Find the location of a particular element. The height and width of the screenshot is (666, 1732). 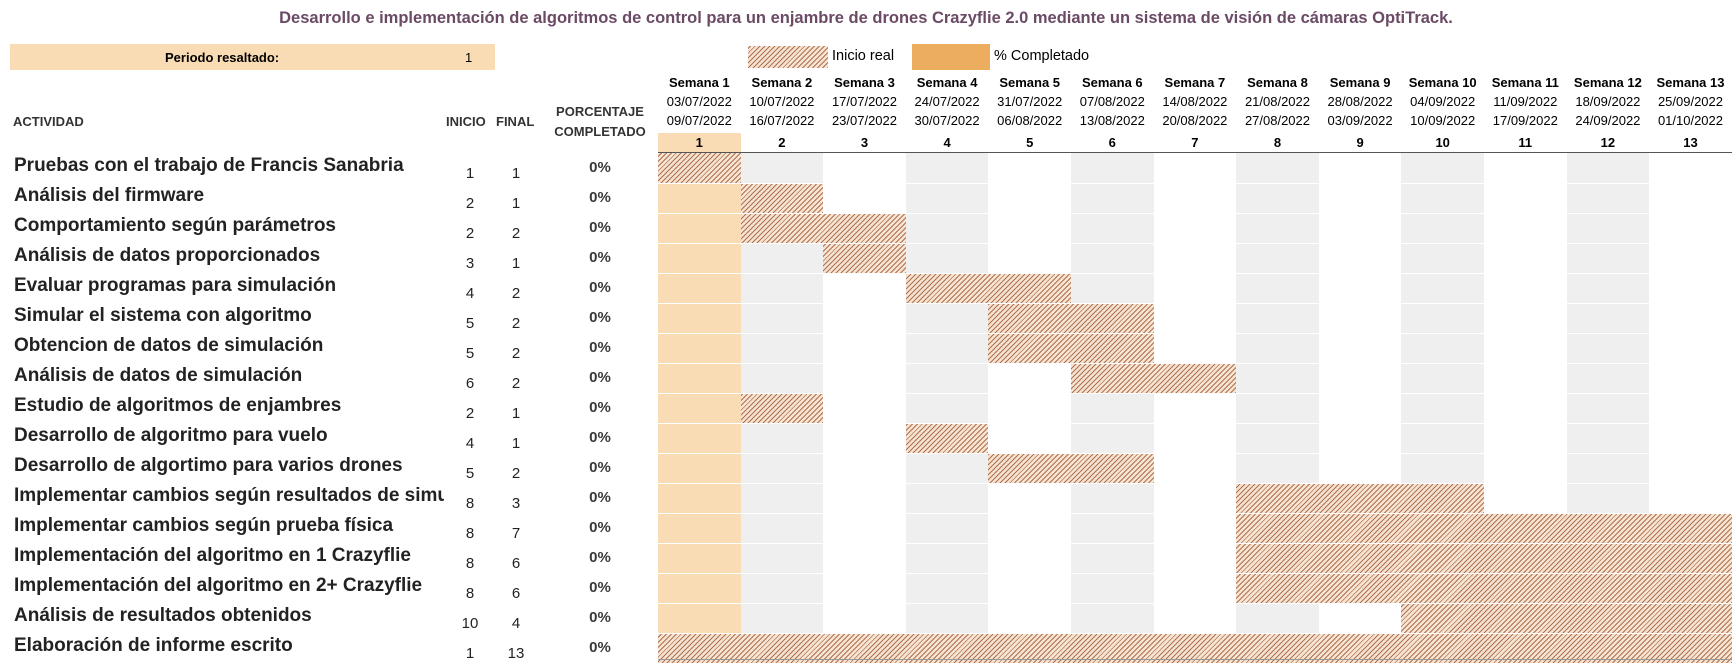

task-name: Elaboración de informe escrito is located at coordinates (153, 645).